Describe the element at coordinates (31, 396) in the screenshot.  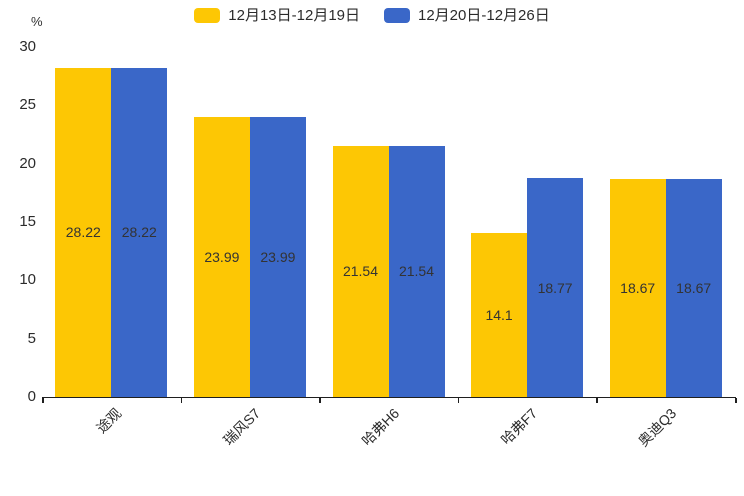
I see `y-axis-tick-label: 0` at that location.